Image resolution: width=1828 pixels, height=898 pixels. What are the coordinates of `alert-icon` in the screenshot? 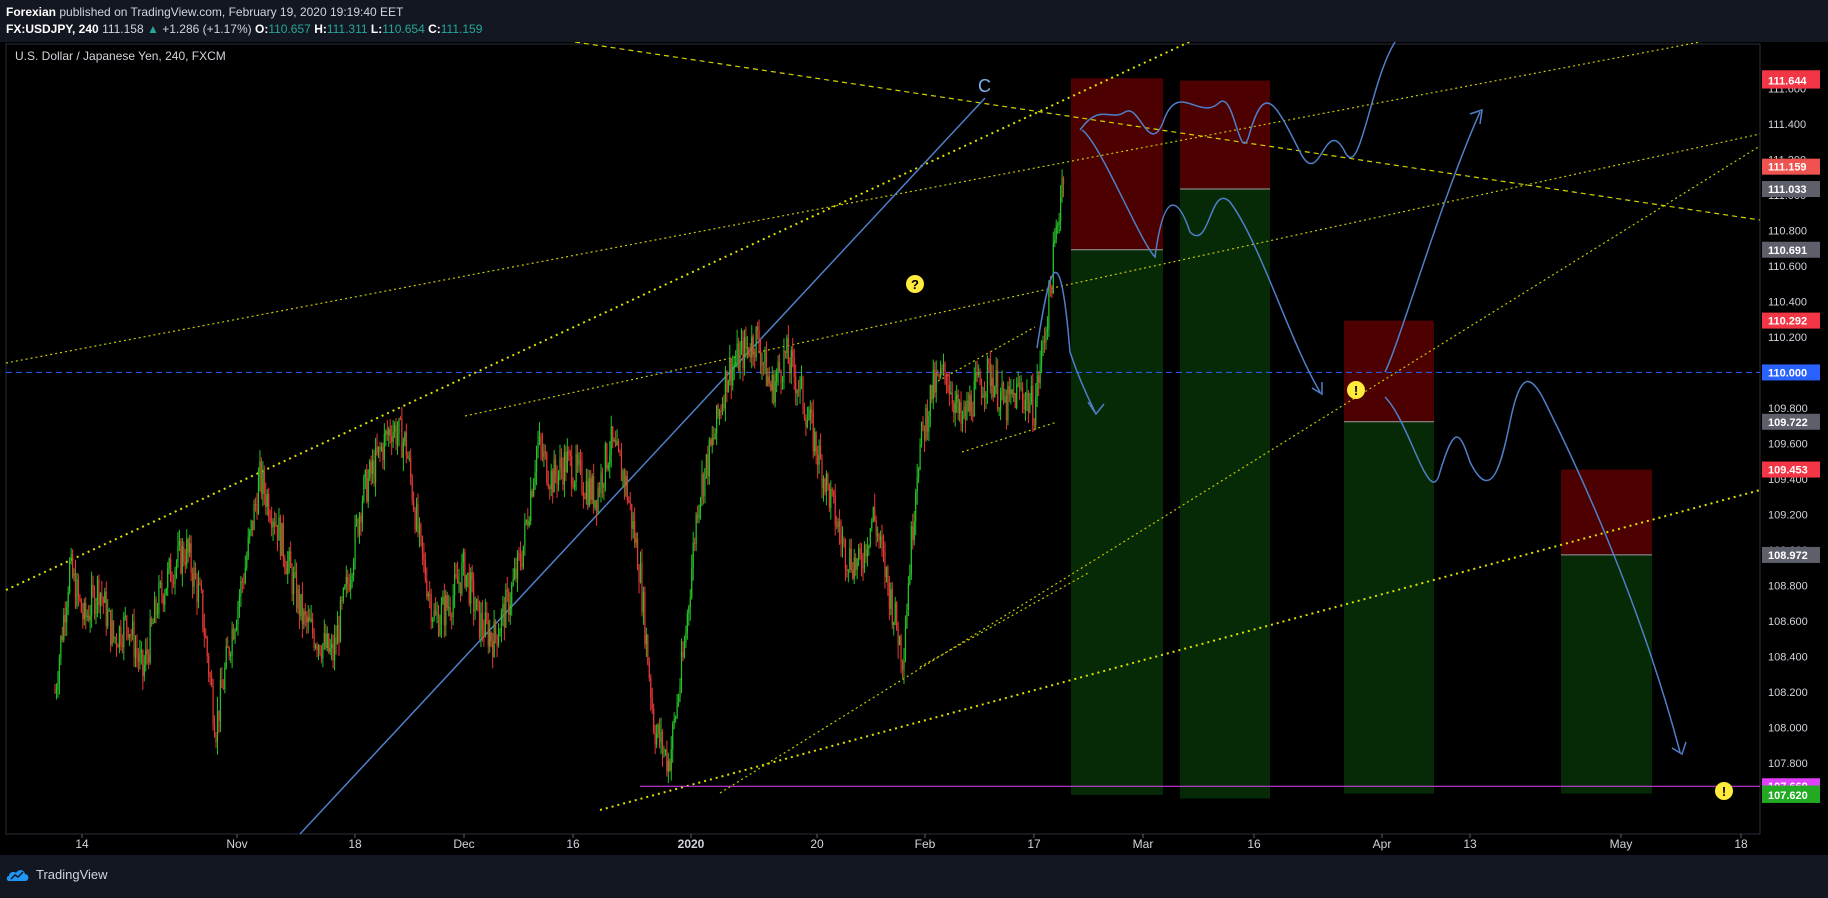 It's located at (1724, 791).